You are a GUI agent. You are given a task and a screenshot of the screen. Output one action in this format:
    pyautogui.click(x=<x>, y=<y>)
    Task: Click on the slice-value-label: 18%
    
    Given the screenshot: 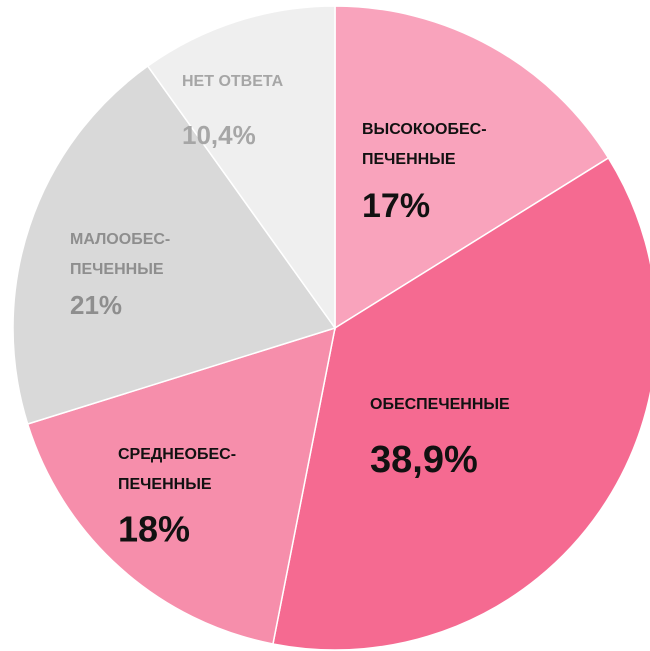 What is the action you would take?
    pyautogui.click(x=154, y=529)
    